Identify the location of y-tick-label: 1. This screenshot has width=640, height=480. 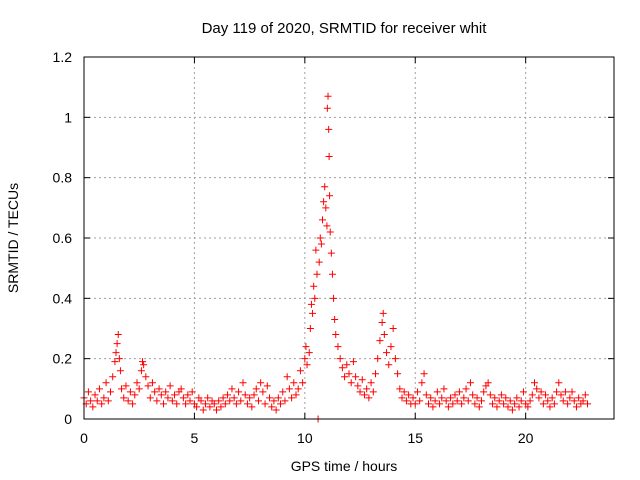
(68, 117).